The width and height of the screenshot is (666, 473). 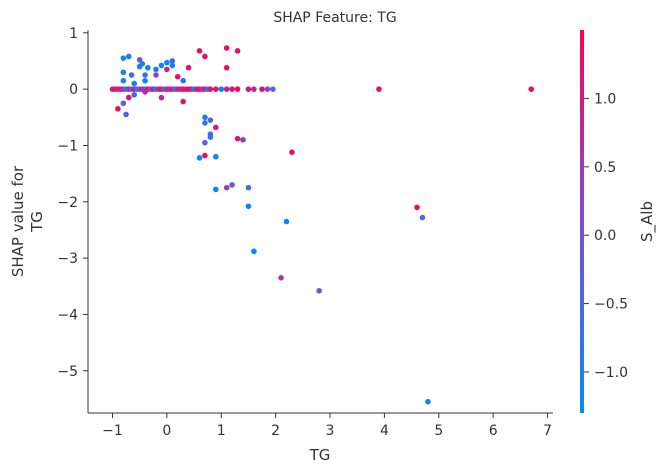 I want to click on x-tick-label: 0, so click(x=166, y=431).